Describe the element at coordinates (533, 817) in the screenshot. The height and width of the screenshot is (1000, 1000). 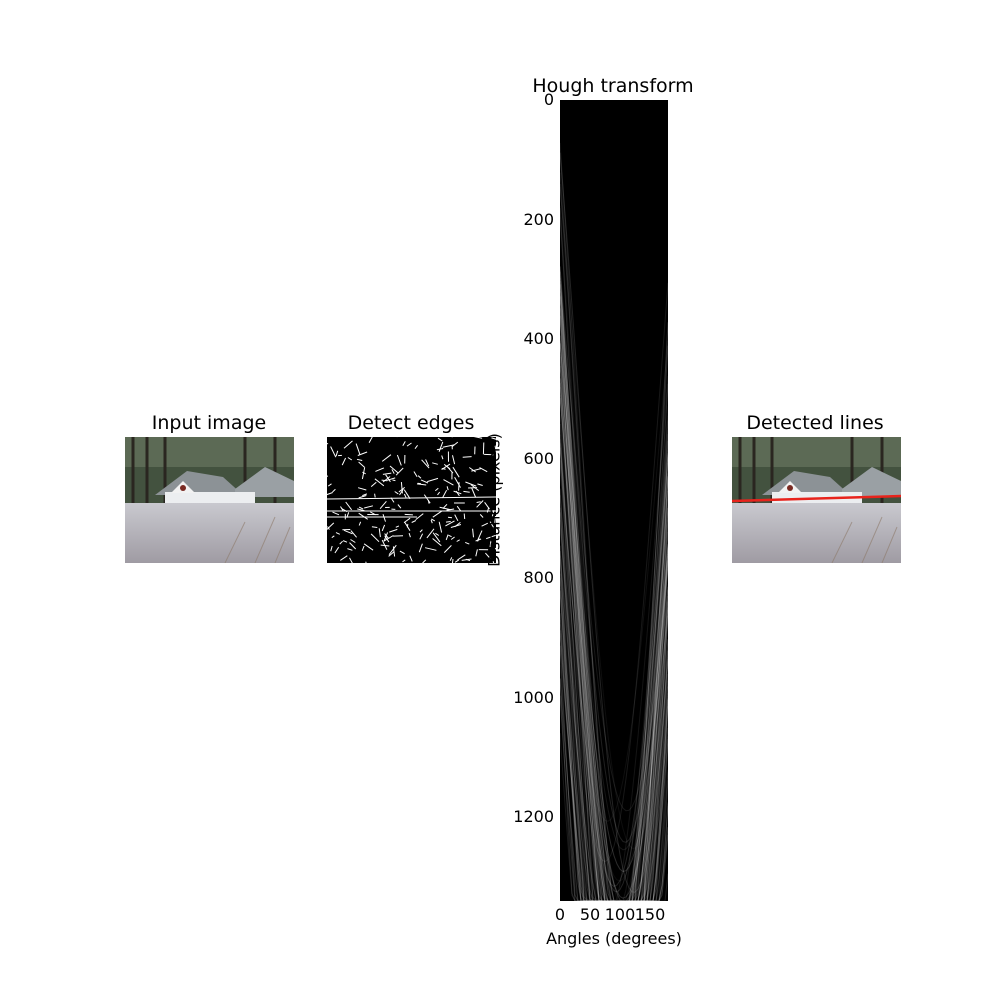
I see `y-tick-label: 1200` at that location.